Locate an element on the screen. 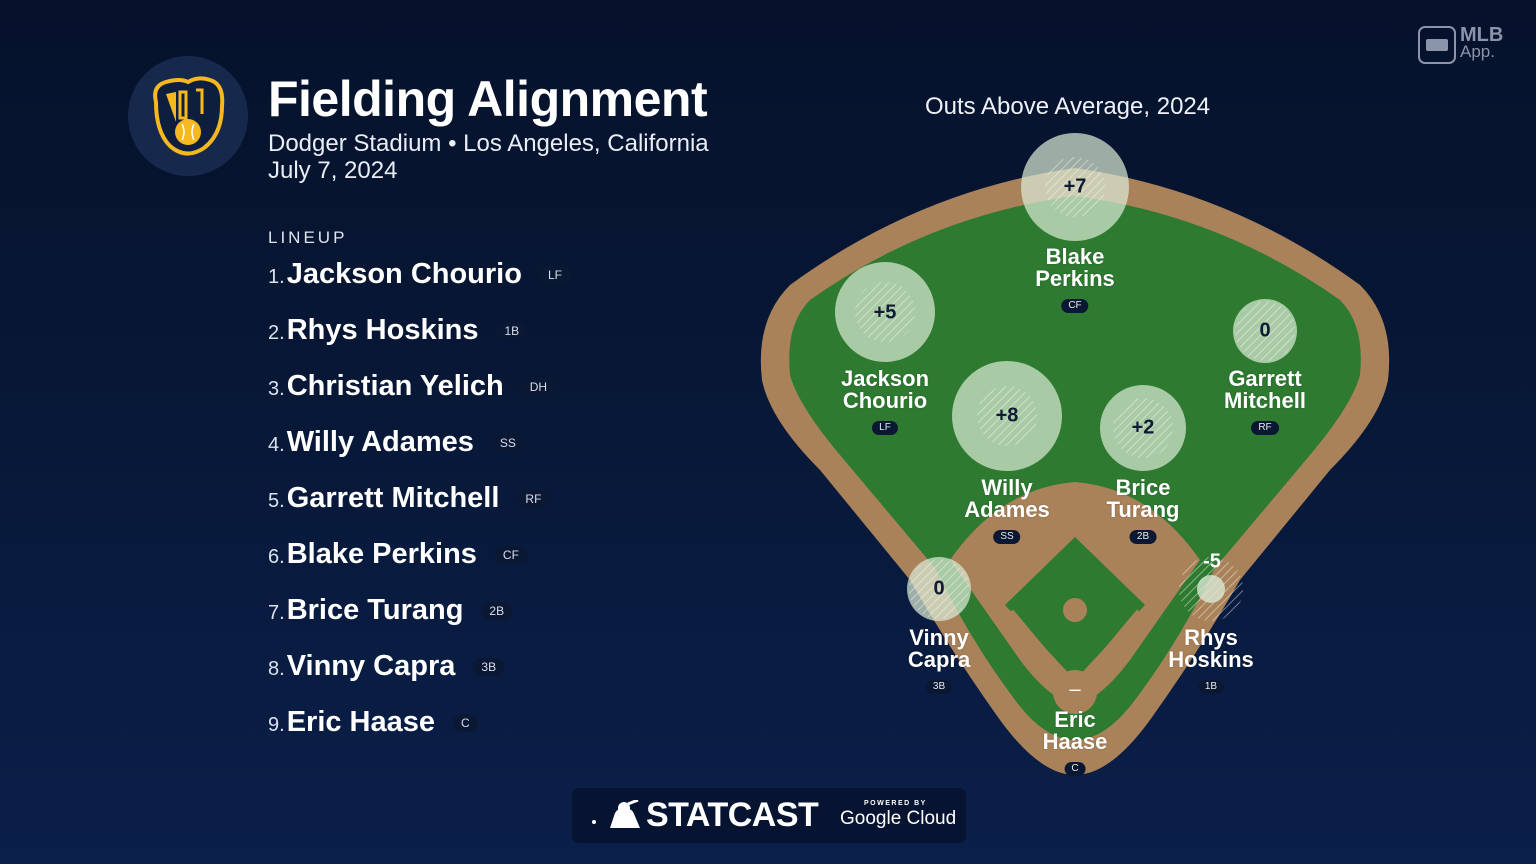 The height and width of the screenshot is (864, 1536). statcast-wordmark: STATCAST is located at coordinates (732, 815).